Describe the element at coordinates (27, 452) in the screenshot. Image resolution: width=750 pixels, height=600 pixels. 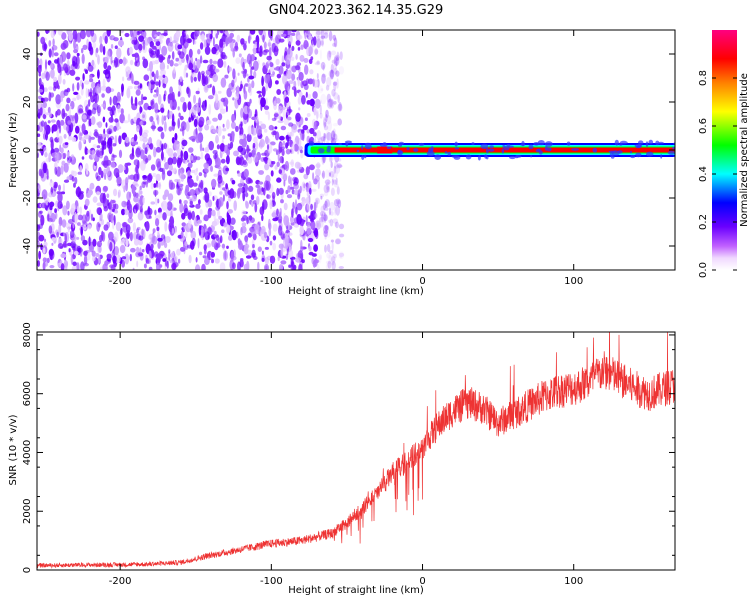
I see `y-tick-label: 4000` at that location.